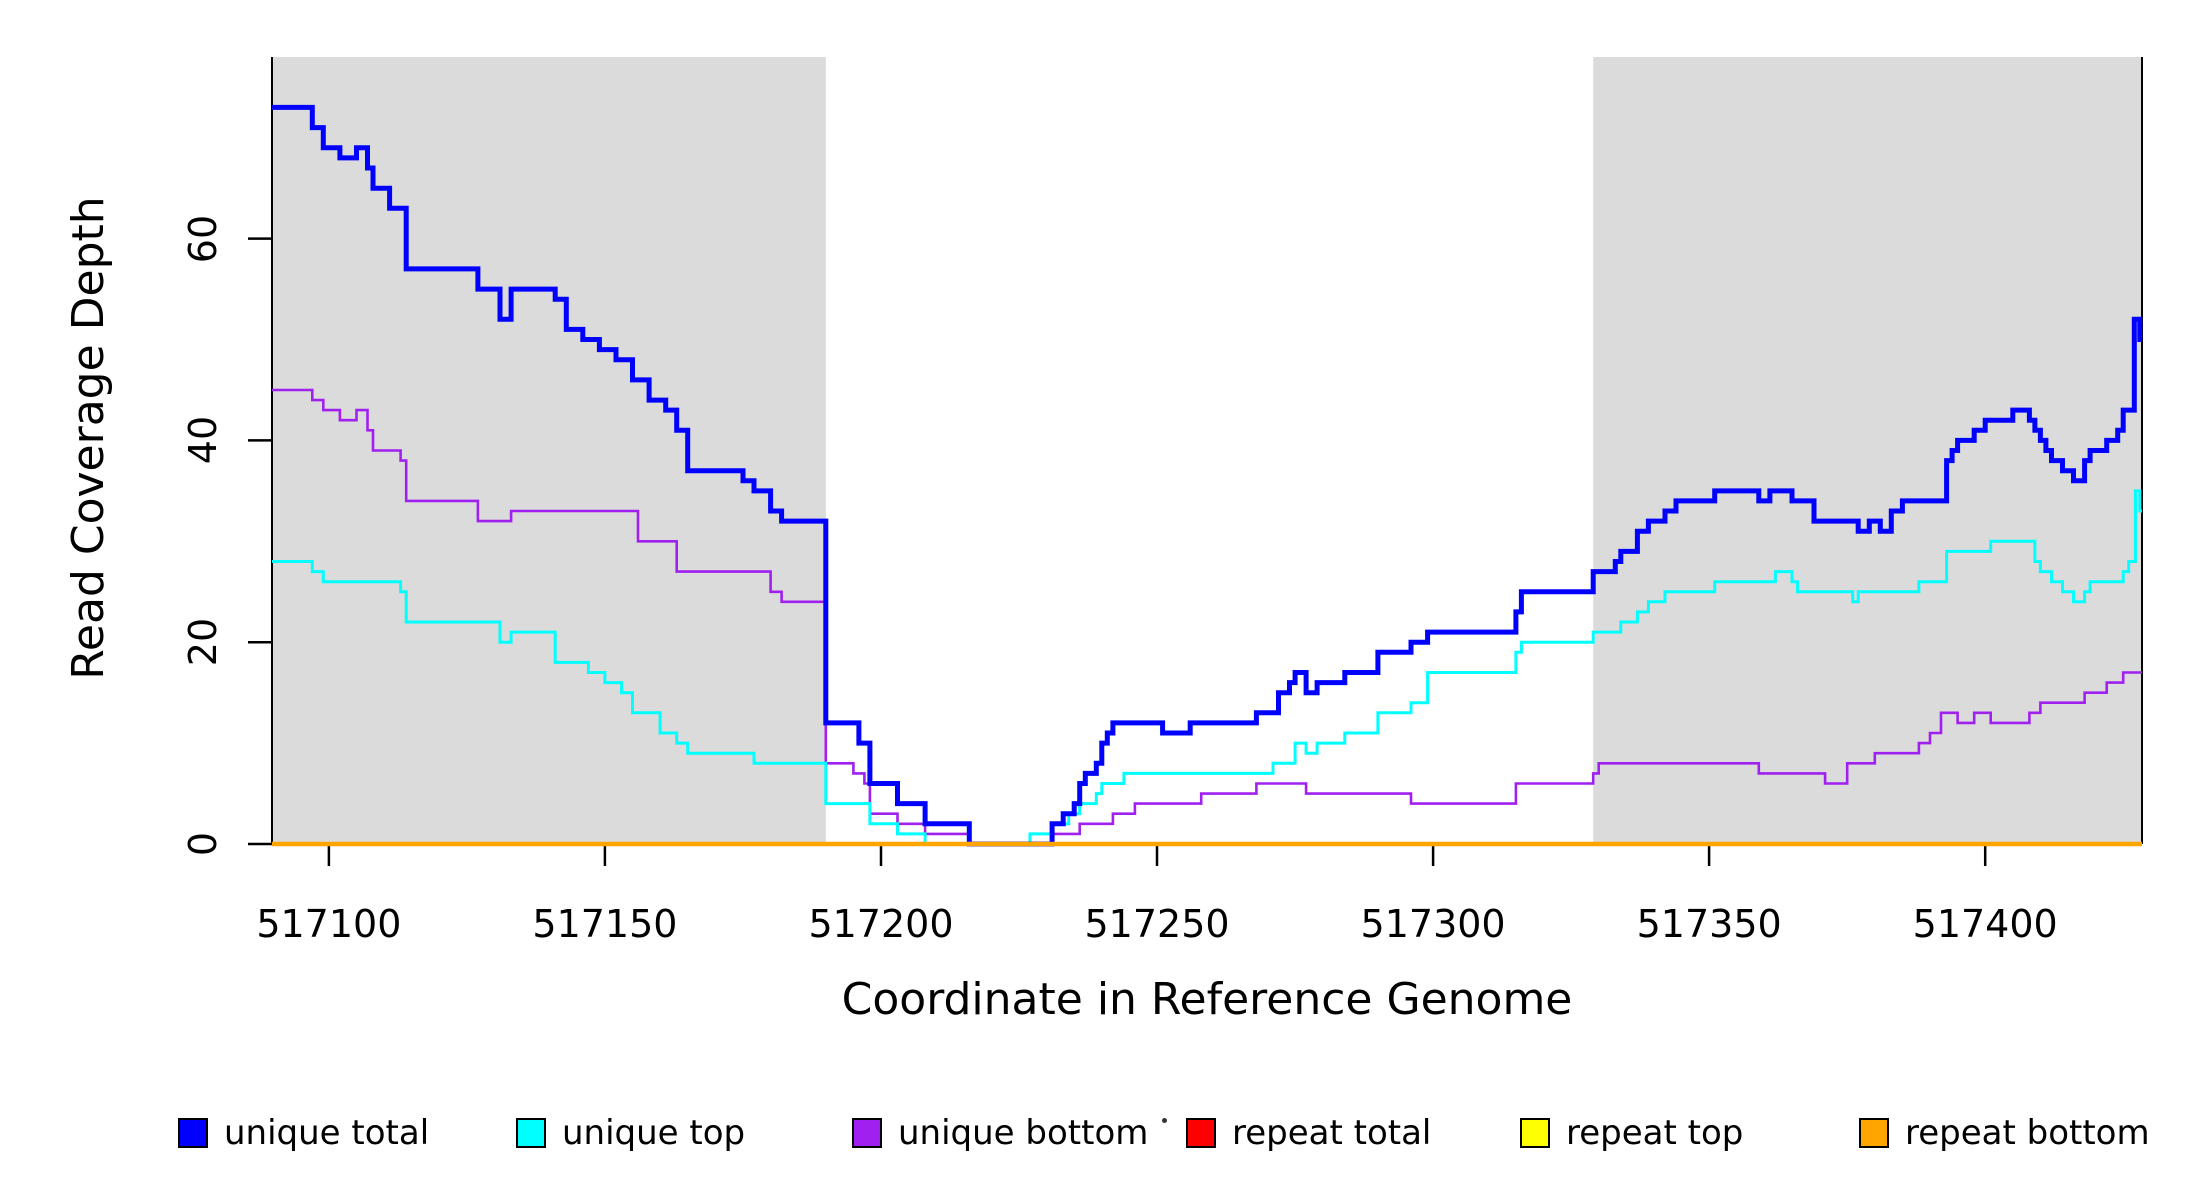  What do you see at coordinates (327, 1133) in the screenshot?
I see `legend-label-unique-total: unique total` at bounding box center [327, 1133].